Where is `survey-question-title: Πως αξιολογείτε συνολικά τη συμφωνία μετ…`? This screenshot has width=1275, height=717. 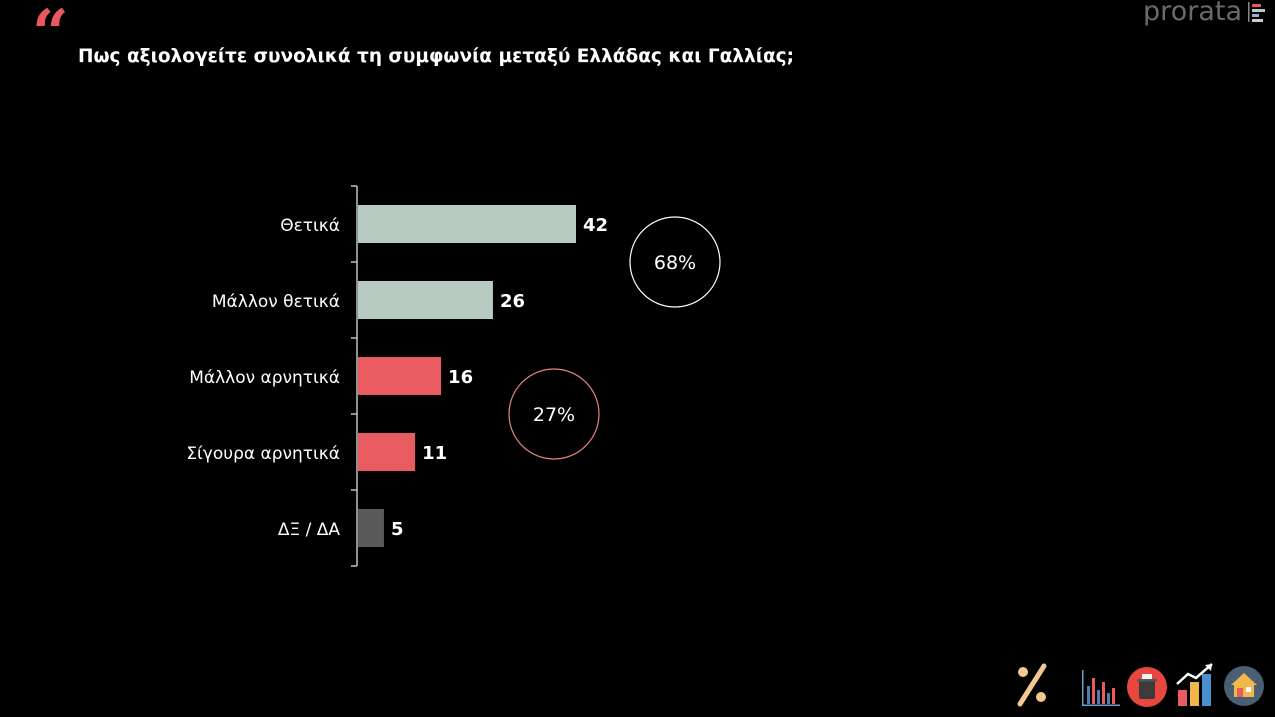
survey-question-title: Πως αξιολογείτε συνολικά τη συμφωνία μετ… is located at coordinates (436, 56).